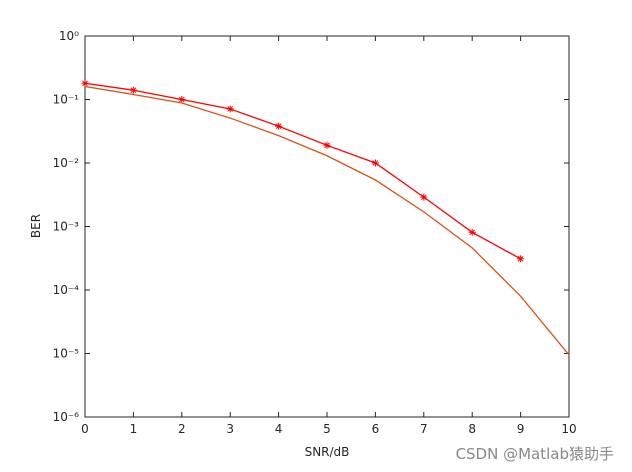 The width and height of the screenshot is (632, 472). What do you see at coordinates (376, 429) in the screenshot?
I see `x-tick-label: 6` at bounding box center [376, 429].